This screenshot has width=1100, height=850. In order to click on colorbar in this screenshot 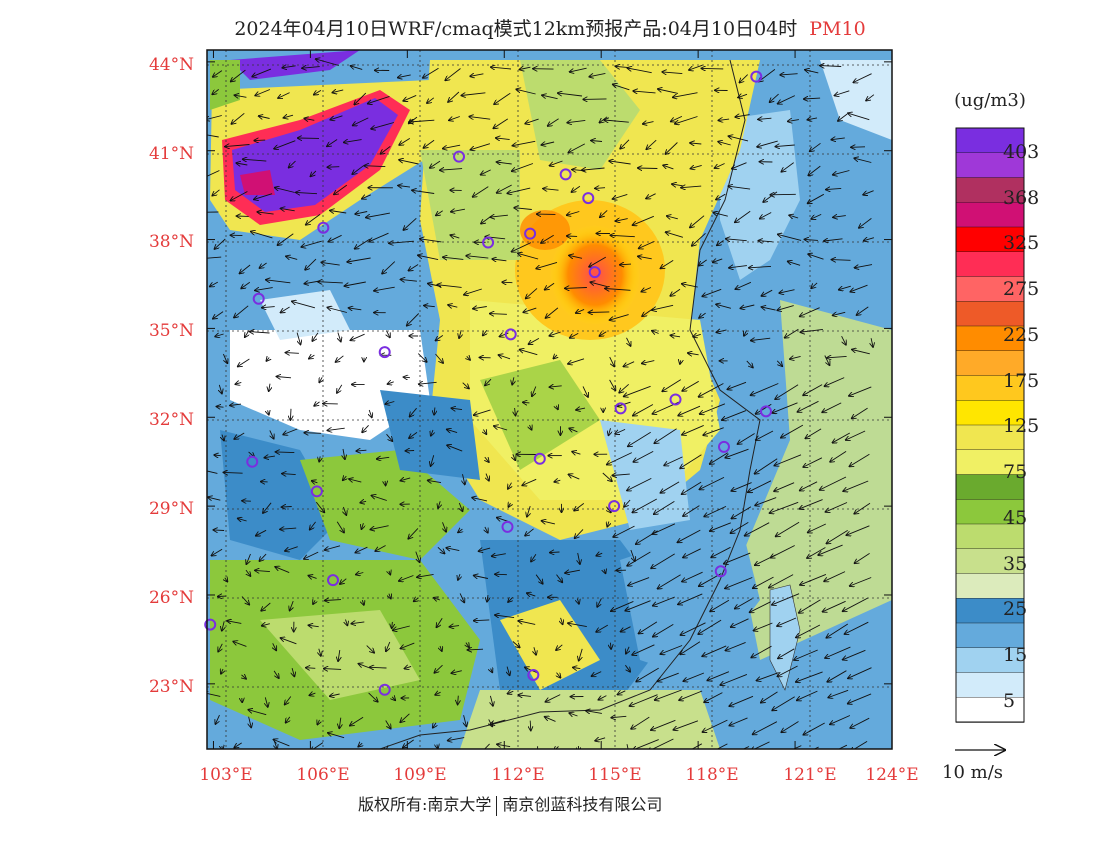, I will do `click(990, 425)`.